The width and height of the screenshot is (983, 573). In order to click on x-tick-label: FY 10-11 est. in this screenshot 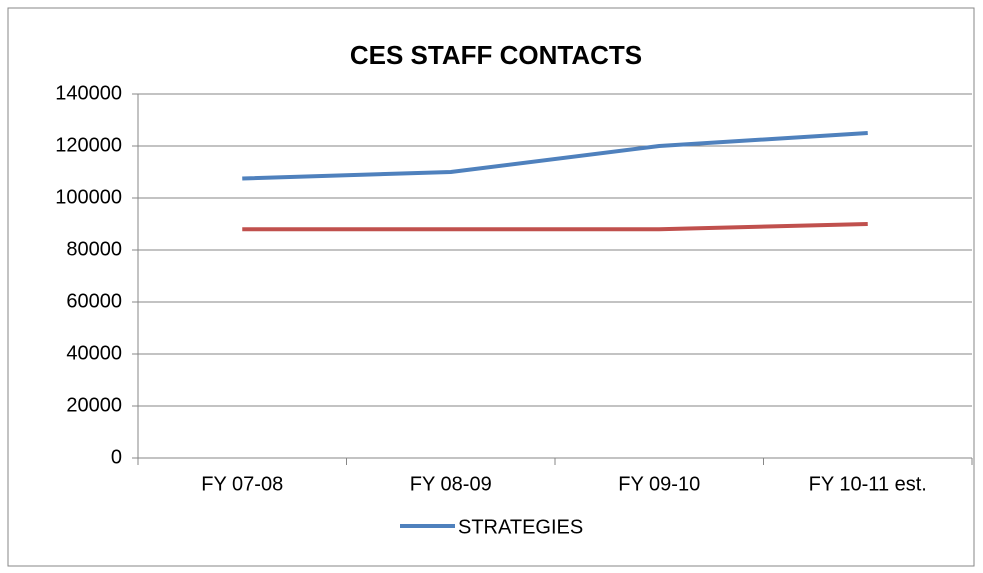, I will do `click(868, 484)`.